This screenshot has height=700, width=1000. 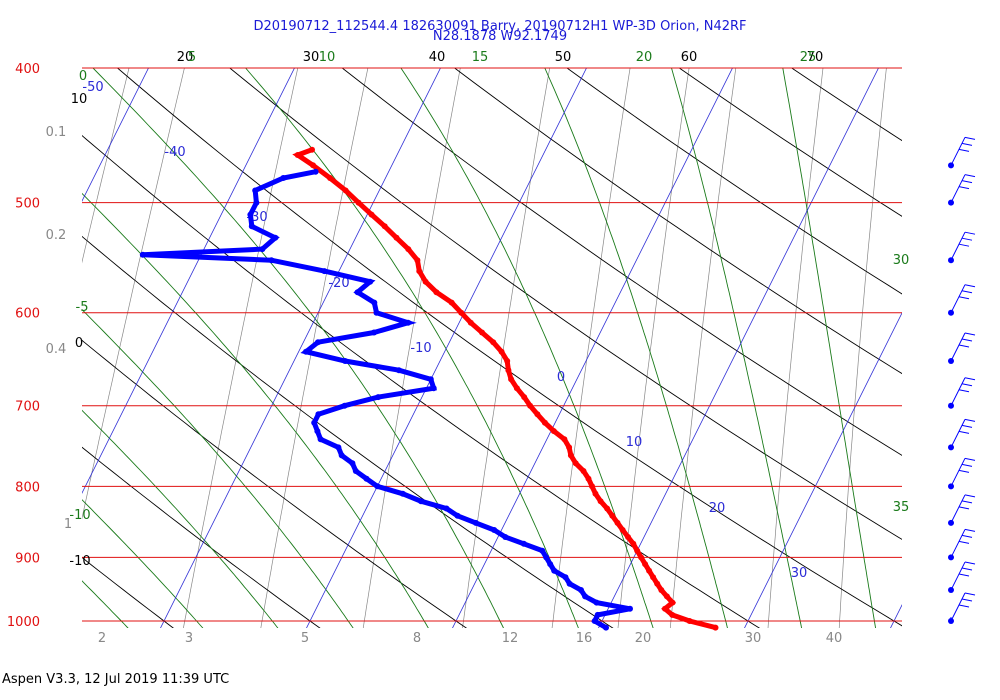 What do you see at coordinates (500, 36) in the screenshot?
I see `chart-subtitle: N28.1878 W92.1749` at bounding box center [500, 36].